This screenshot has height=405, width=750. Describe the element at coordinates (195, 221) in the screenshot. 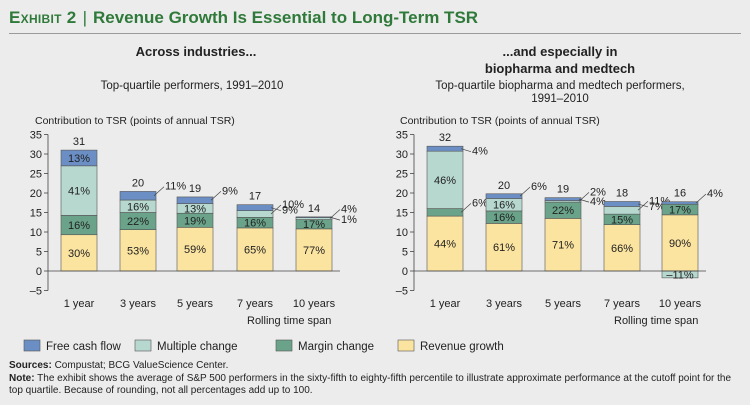

I see `panel1-segment-label: 19%` at that location.